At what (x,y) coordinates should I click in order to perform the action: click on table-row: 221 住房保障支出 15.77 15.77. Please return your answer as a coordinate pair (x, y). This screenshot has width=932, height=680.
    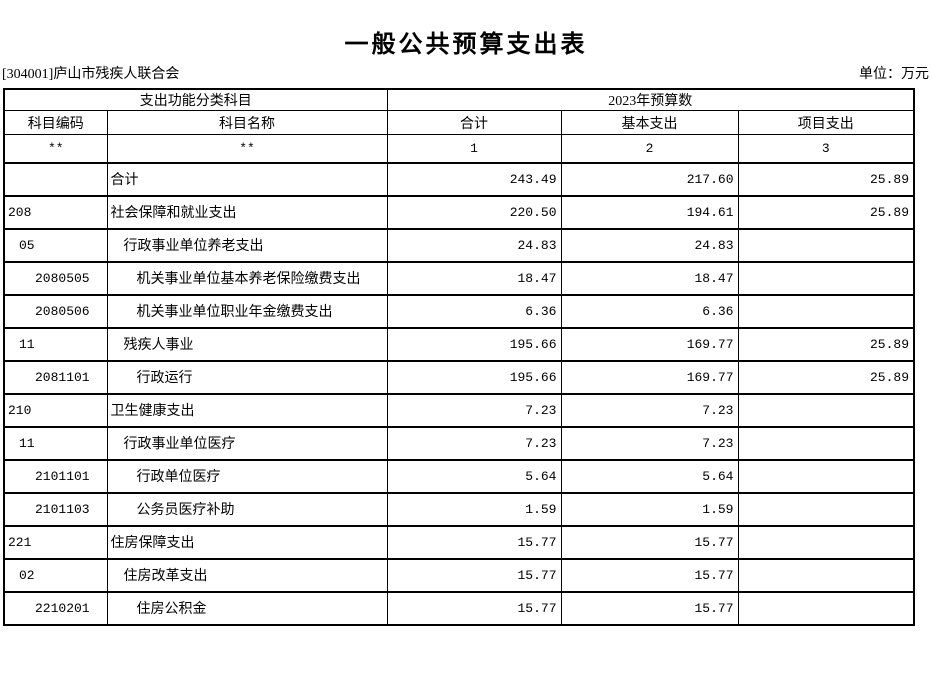
    Looking at the image, I should click on (459, 542).